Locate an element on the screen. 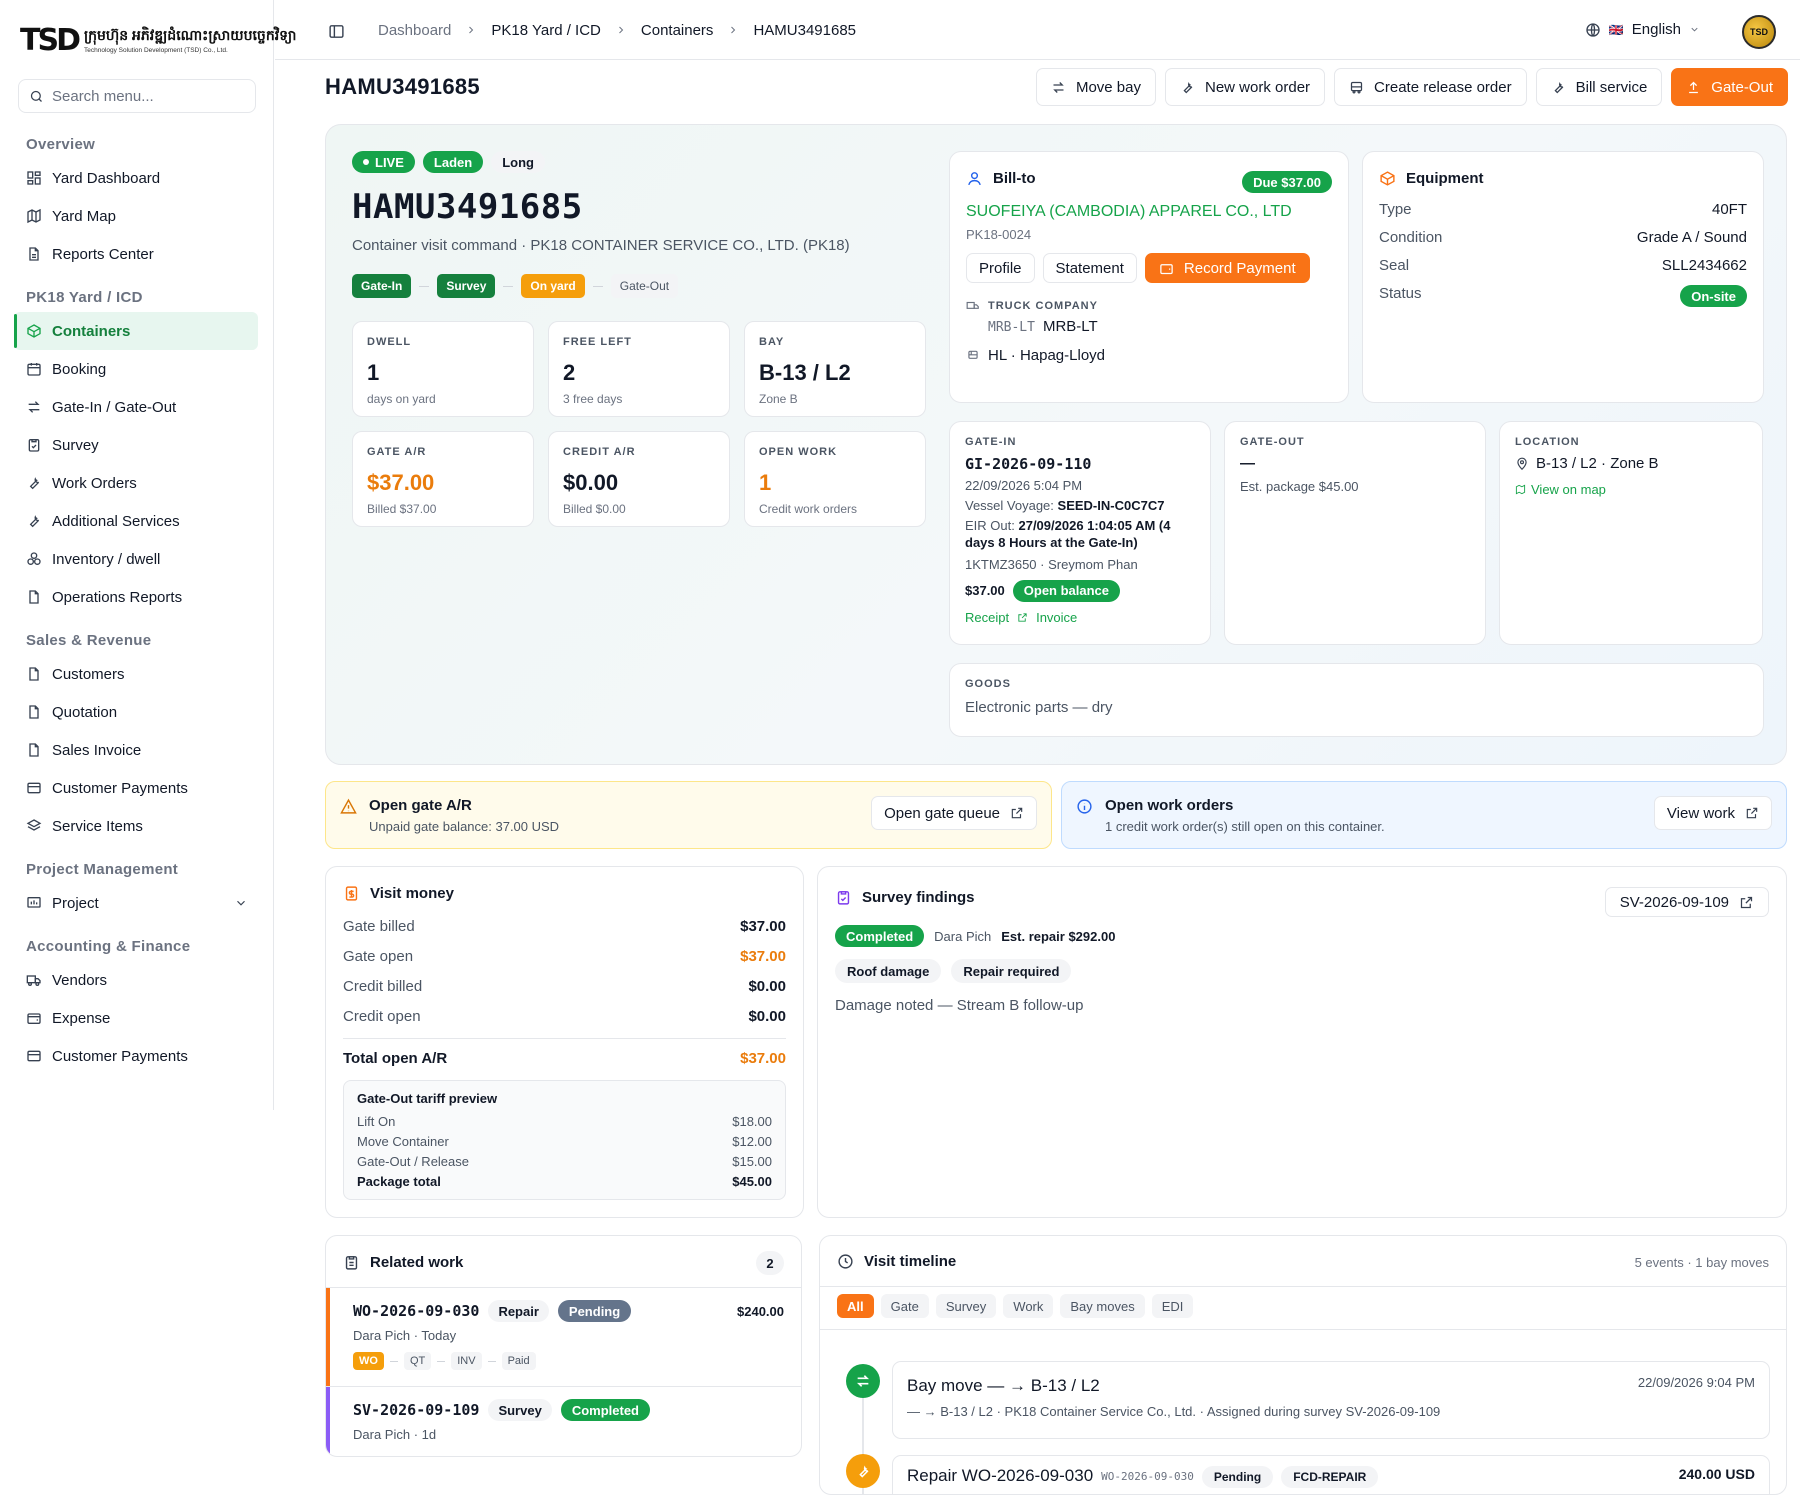 This screenshot has height=1495, width=1800. sidebar-item-label: Expense is located at coordinates (81, 1018).